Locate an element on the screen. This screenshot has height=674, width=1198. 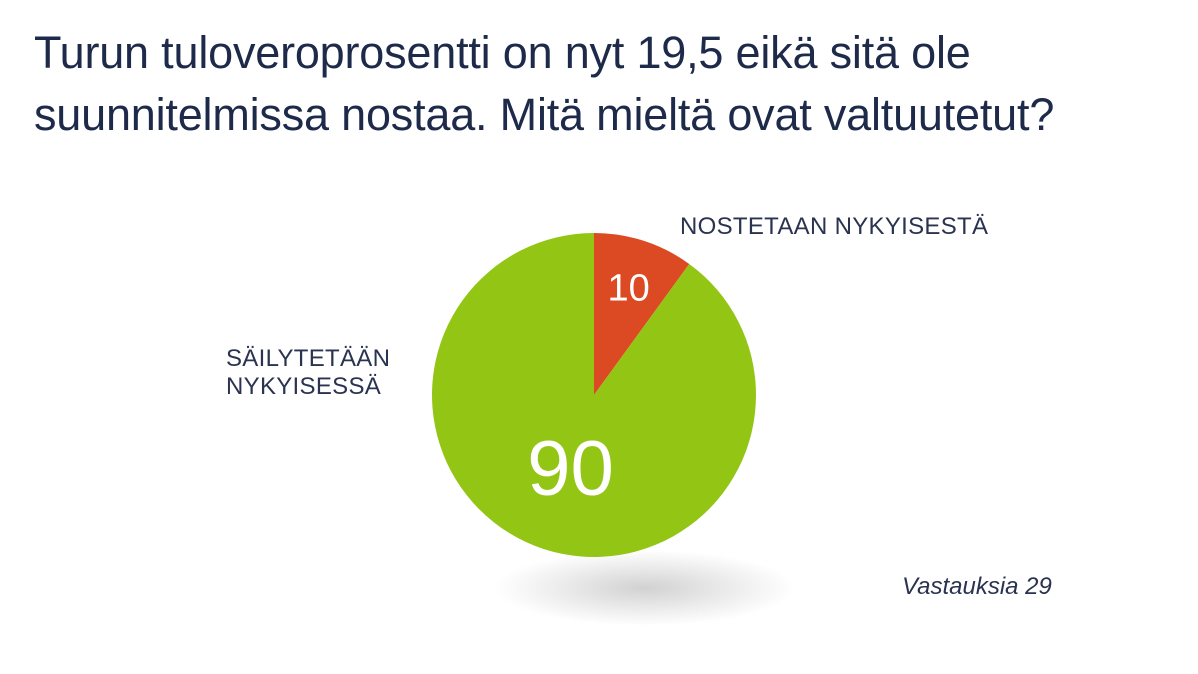
pie-slices is located at coordinates (593, 395).